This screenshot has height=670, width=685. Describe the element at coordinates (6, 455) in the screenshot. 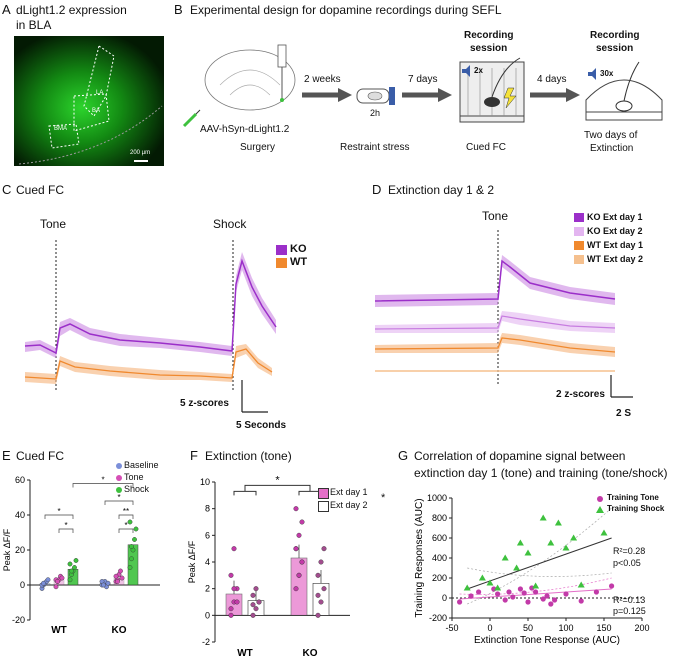

I see `panel-e-letter: E` at that location.